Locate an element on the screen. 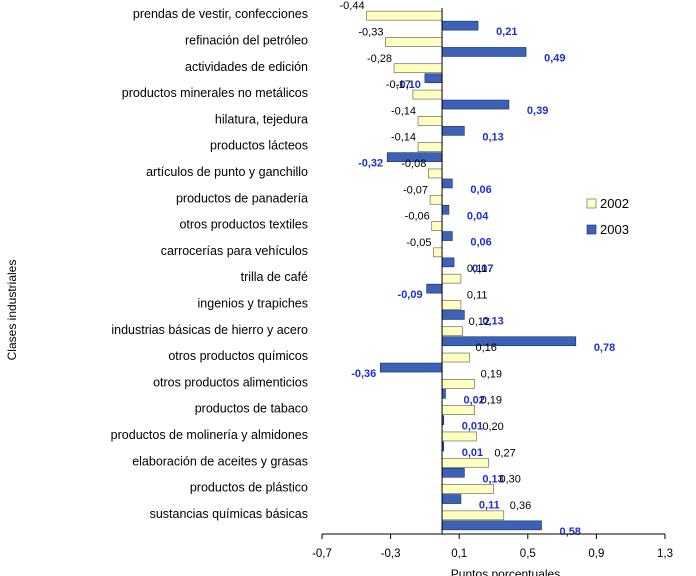  category-label: otros productos químicos is located at coordinates (238, 356).